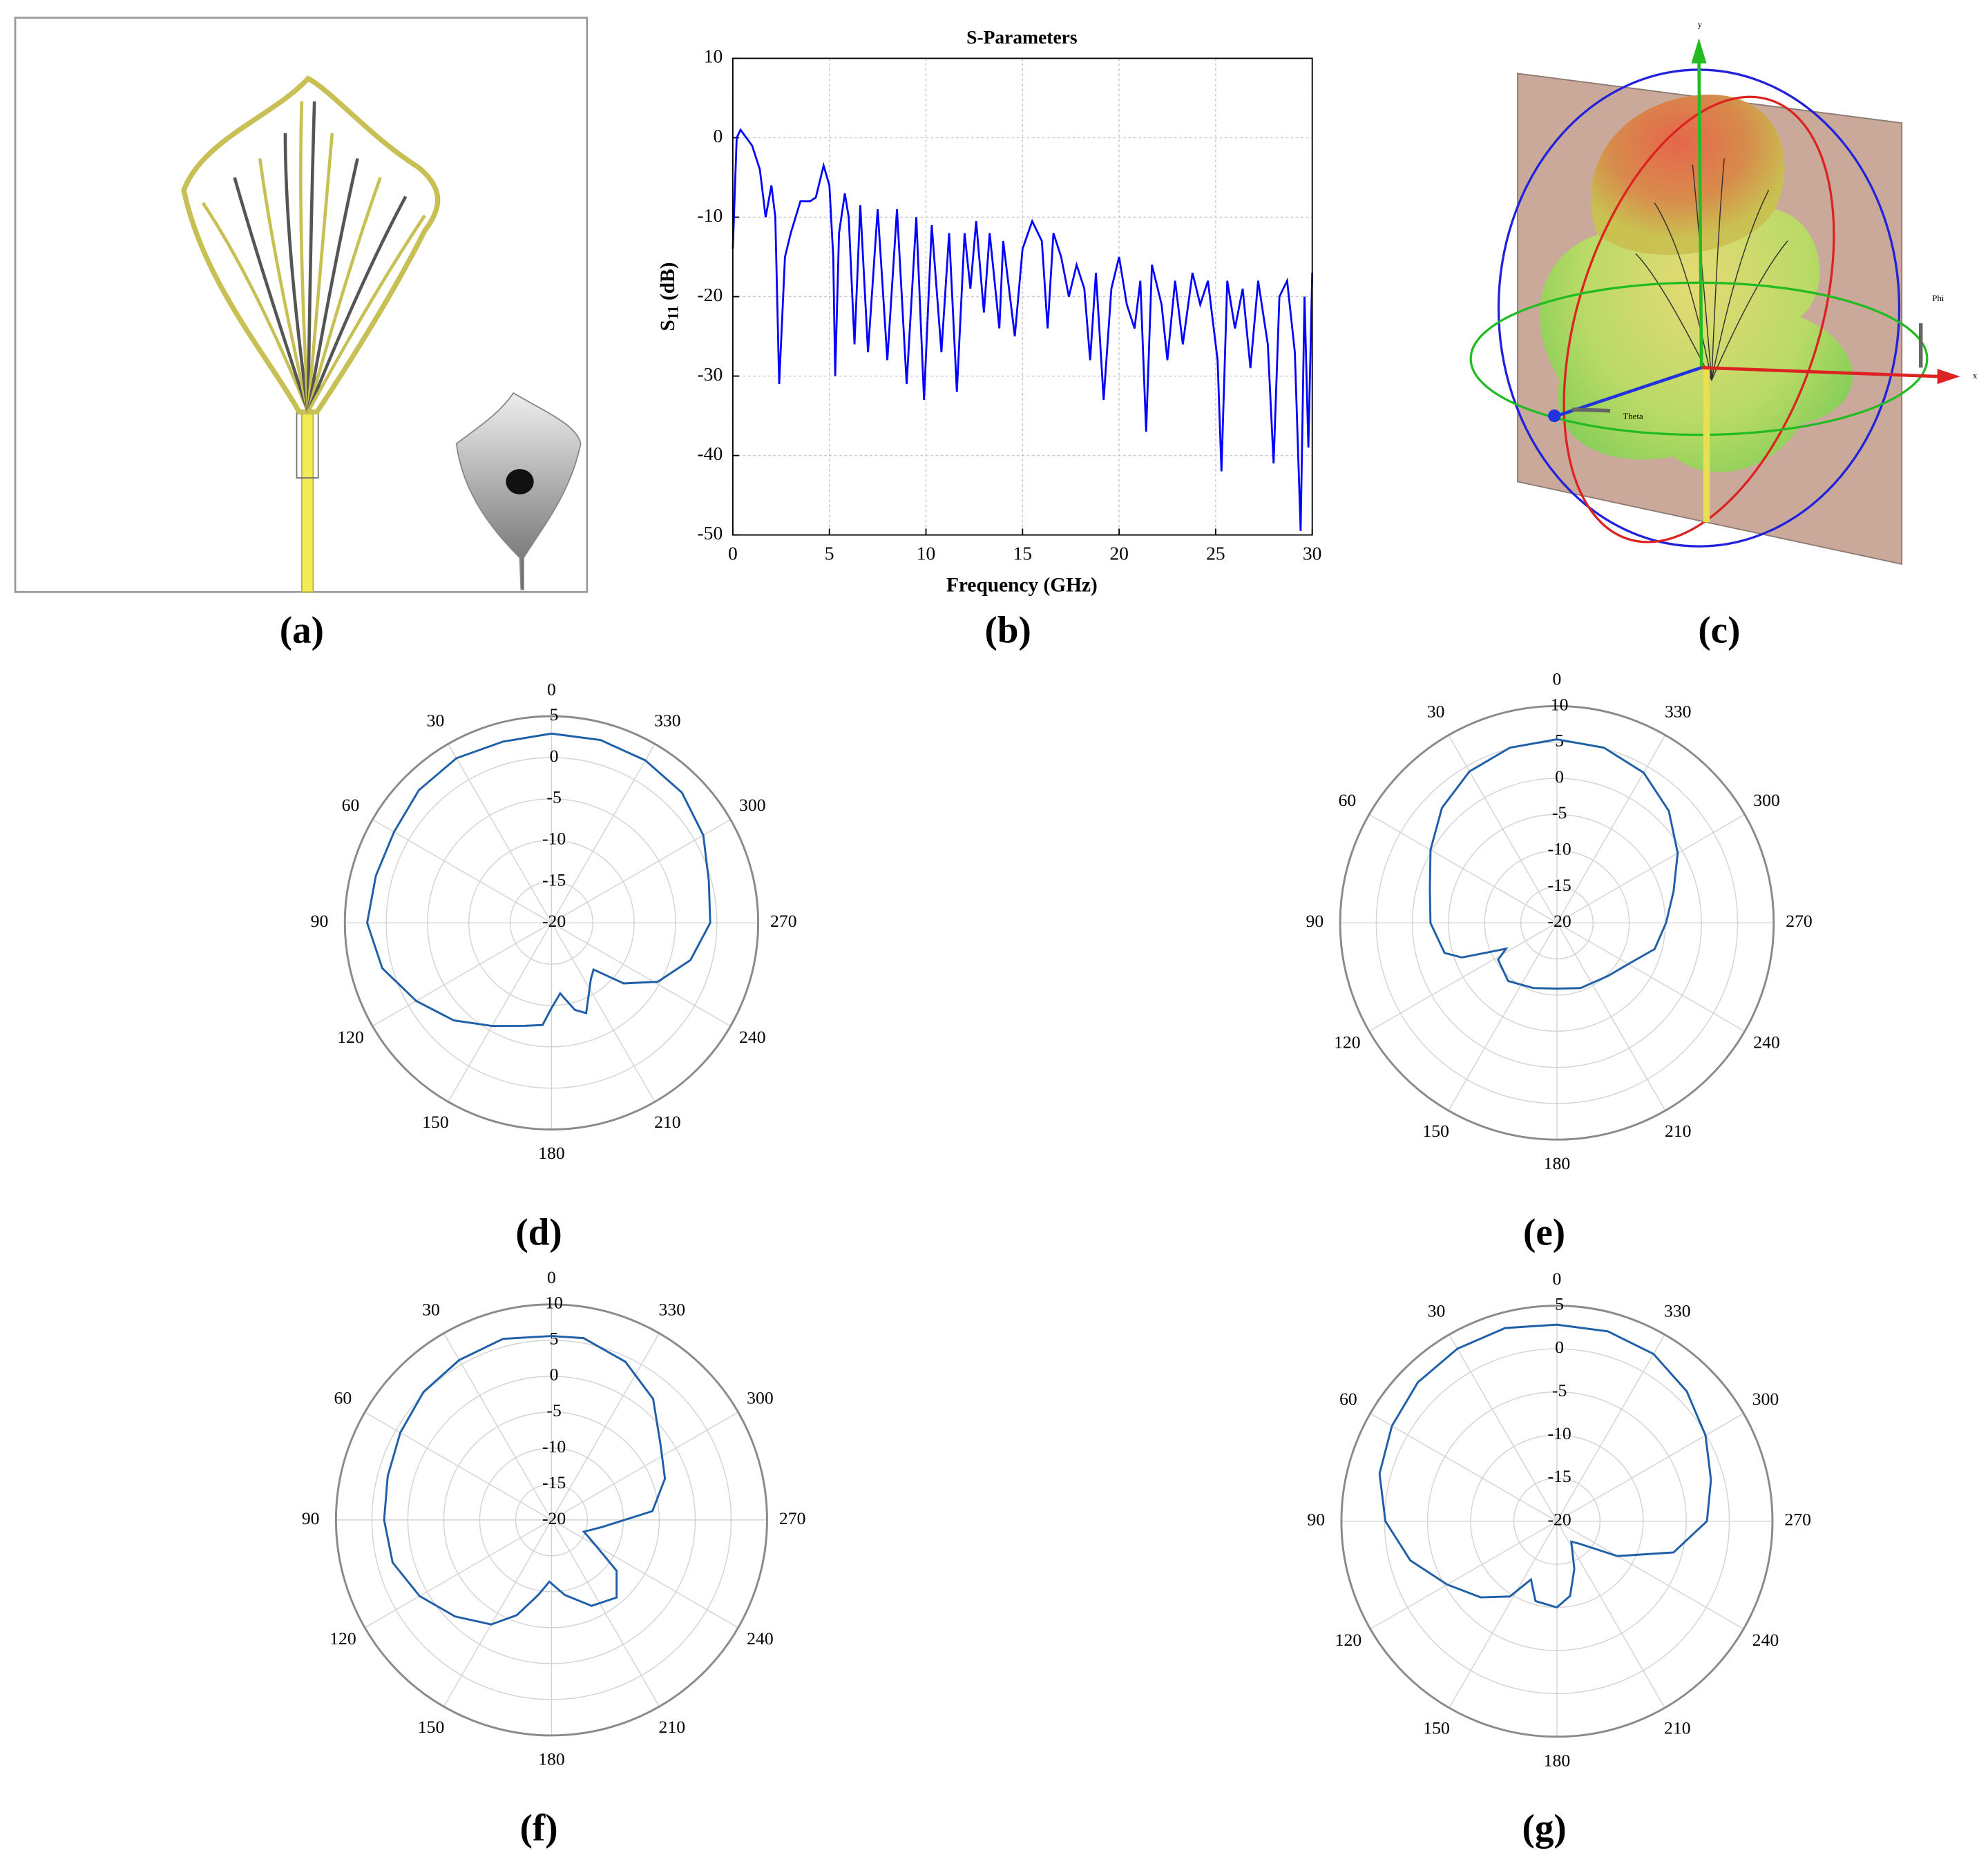 This screenshot has height=1866, width=1988. Describe the element at coordinates (1723, 292) in the screenshot. I see `panel-c: y x Phi Theta` at that location.